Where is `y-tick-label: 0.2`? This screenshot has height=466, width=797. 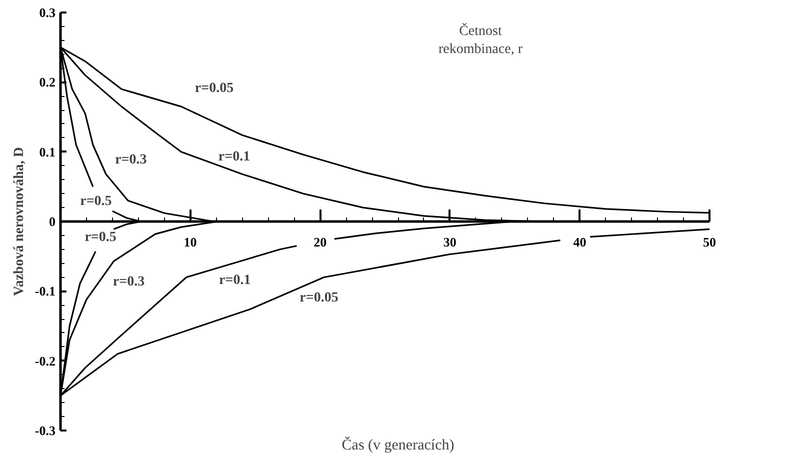 y-tick-label: 0.2 is located at coordinates (47, 82).